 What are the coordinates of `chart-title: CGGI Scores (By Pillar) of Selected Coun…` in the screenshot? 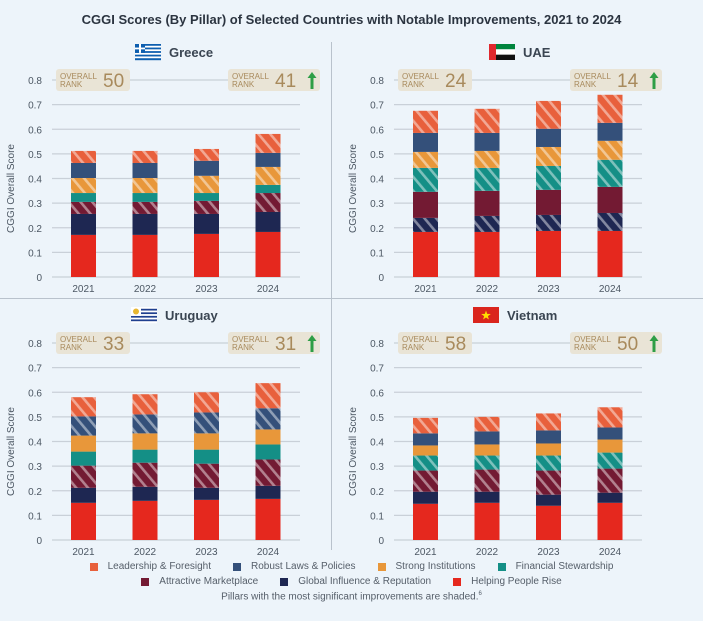 It's located at (351, 19).